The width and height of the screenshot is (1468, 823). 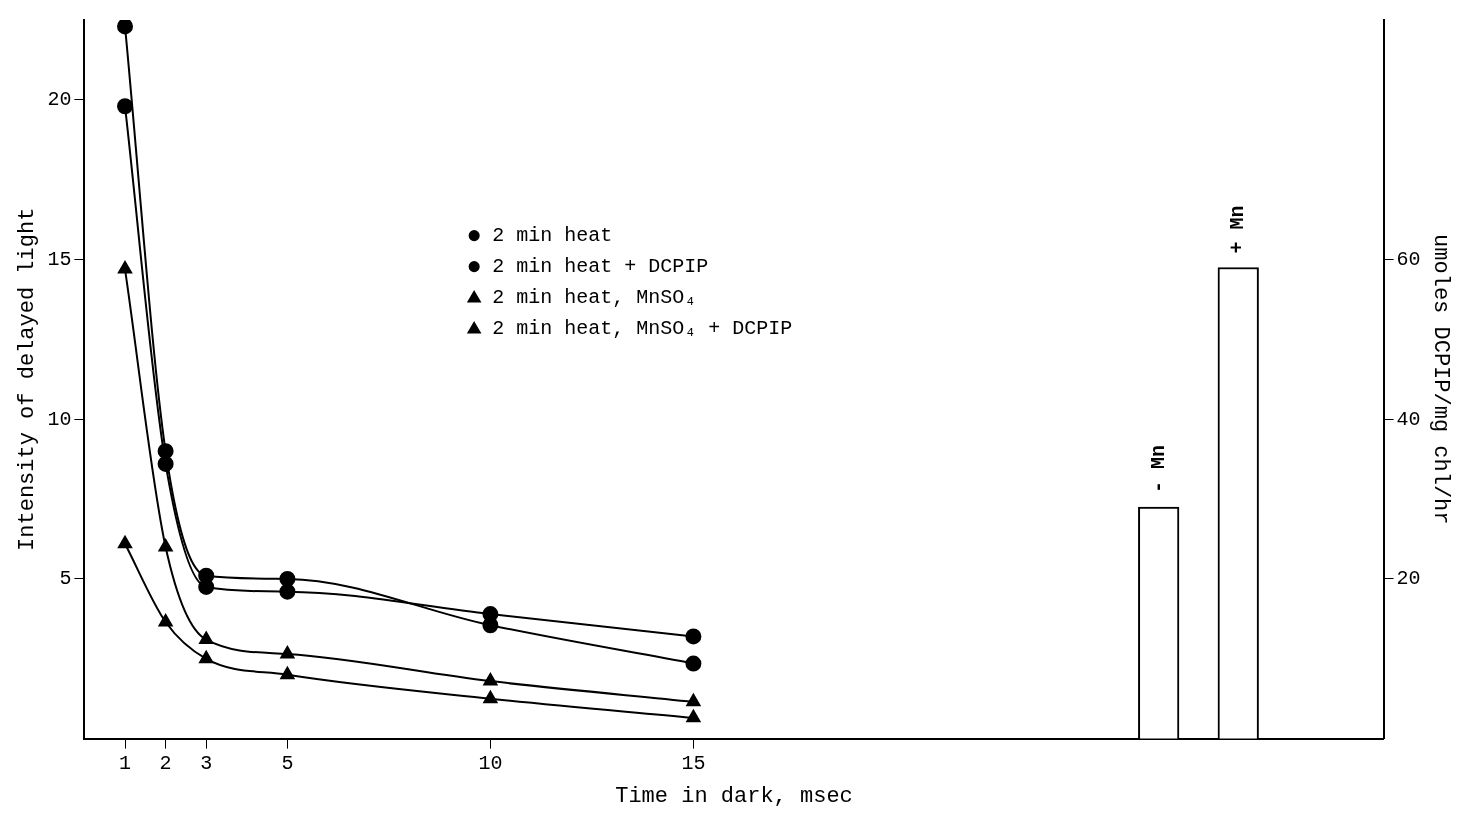 I want to click on x-tick-label: 2, so click(x=165, y=763).